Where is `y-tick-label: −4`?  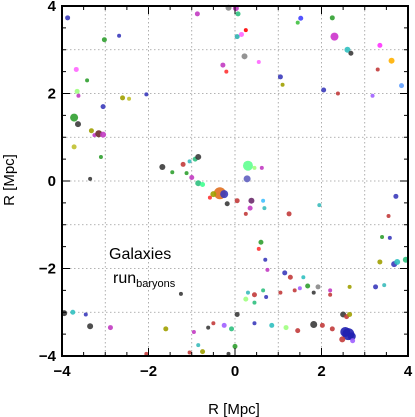
y-tick-label: −4 is located at coordinates (48, 356).